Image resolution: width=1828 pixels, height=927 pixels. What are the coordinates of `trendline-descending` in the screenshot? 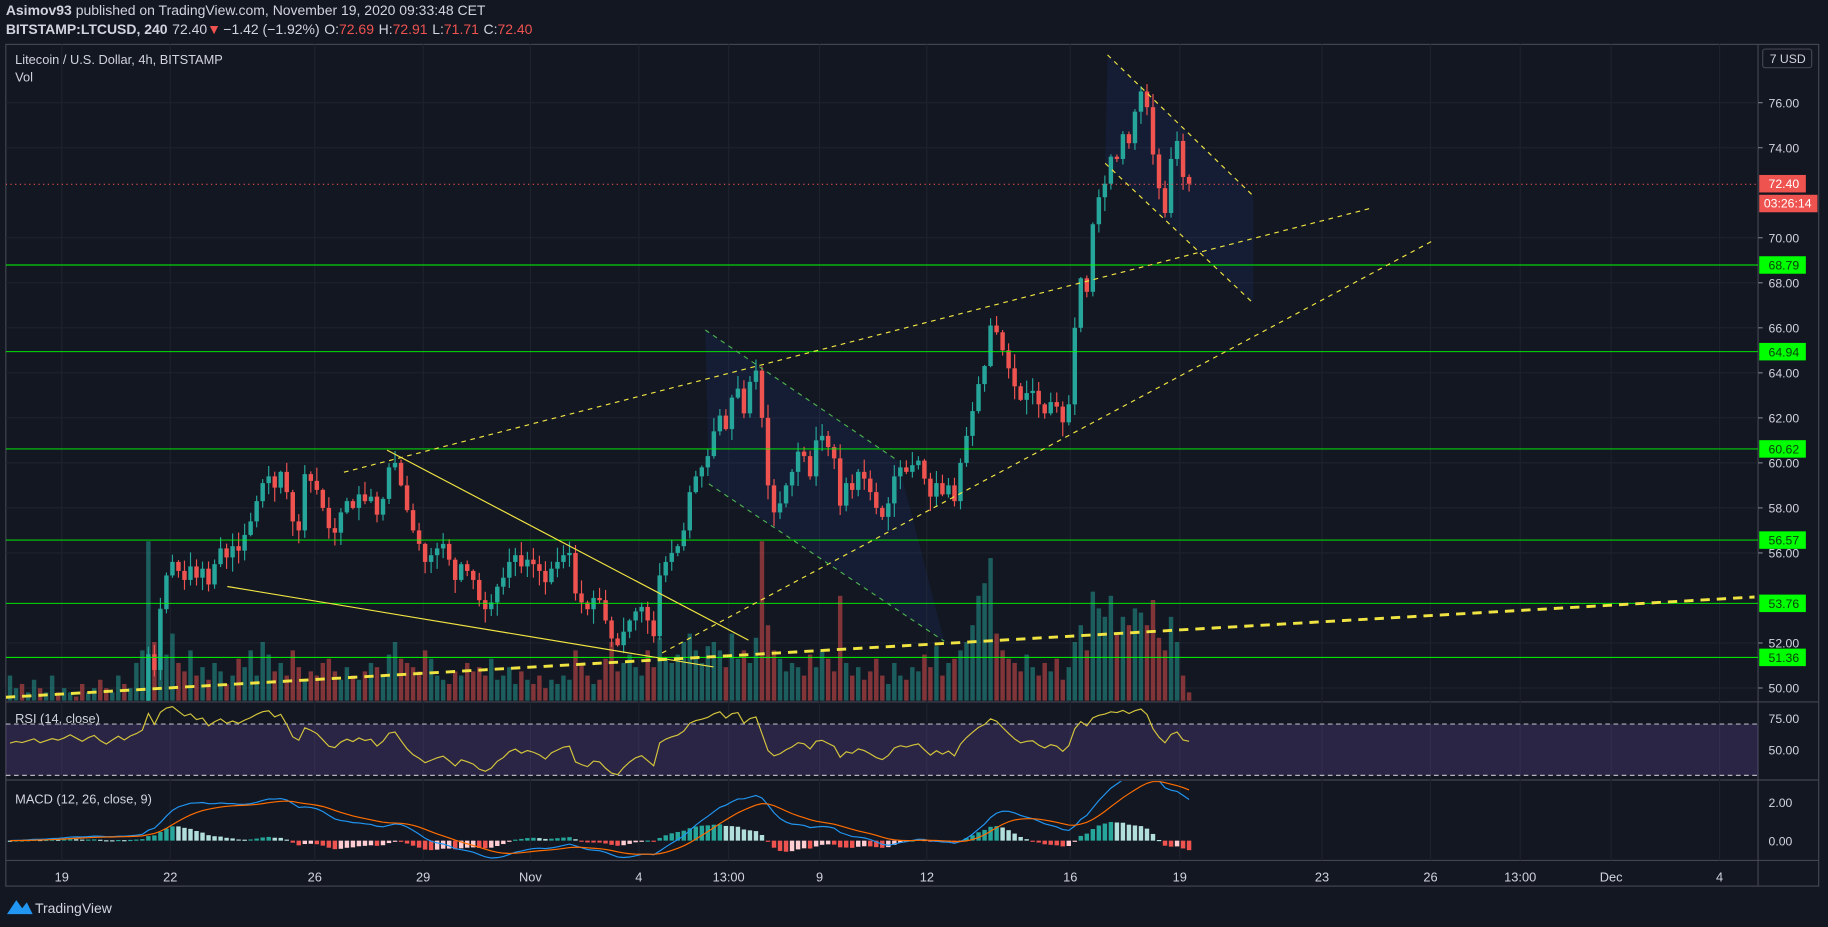 It's located at (567, 545).